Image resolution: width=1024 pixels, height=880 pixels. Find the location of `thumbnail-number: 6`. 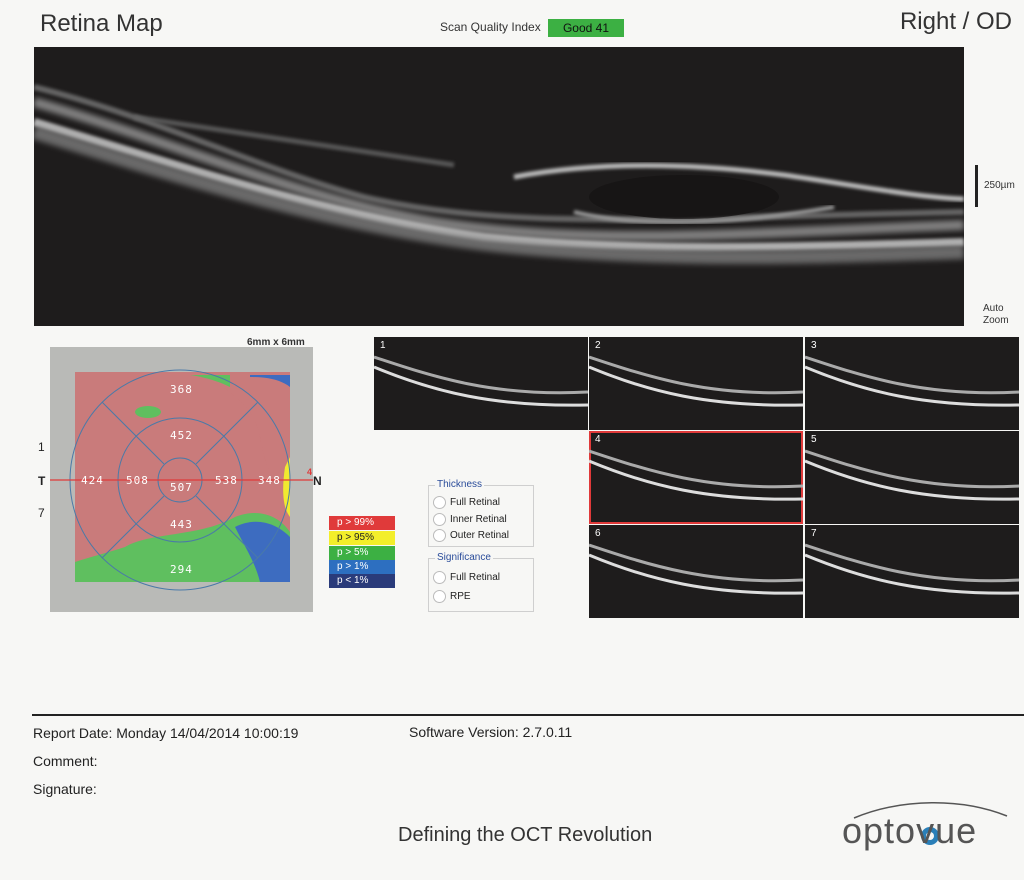

thumbnail-number: 6 is located at coordinates (598, 533).